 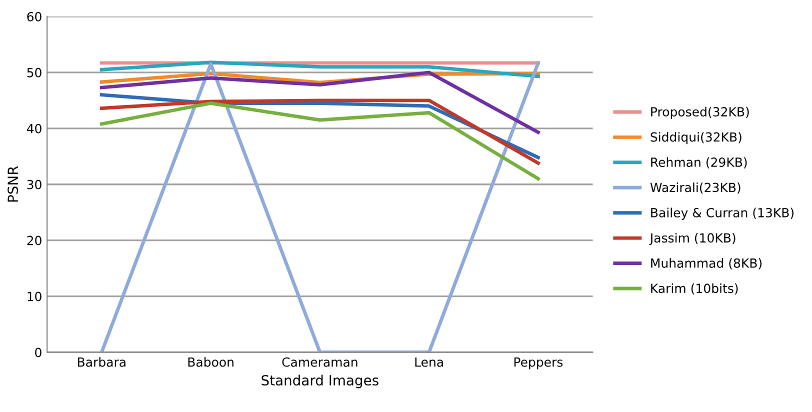 I want to click on legend-label: Muhammad (8KB), so click(x=706, y=264).